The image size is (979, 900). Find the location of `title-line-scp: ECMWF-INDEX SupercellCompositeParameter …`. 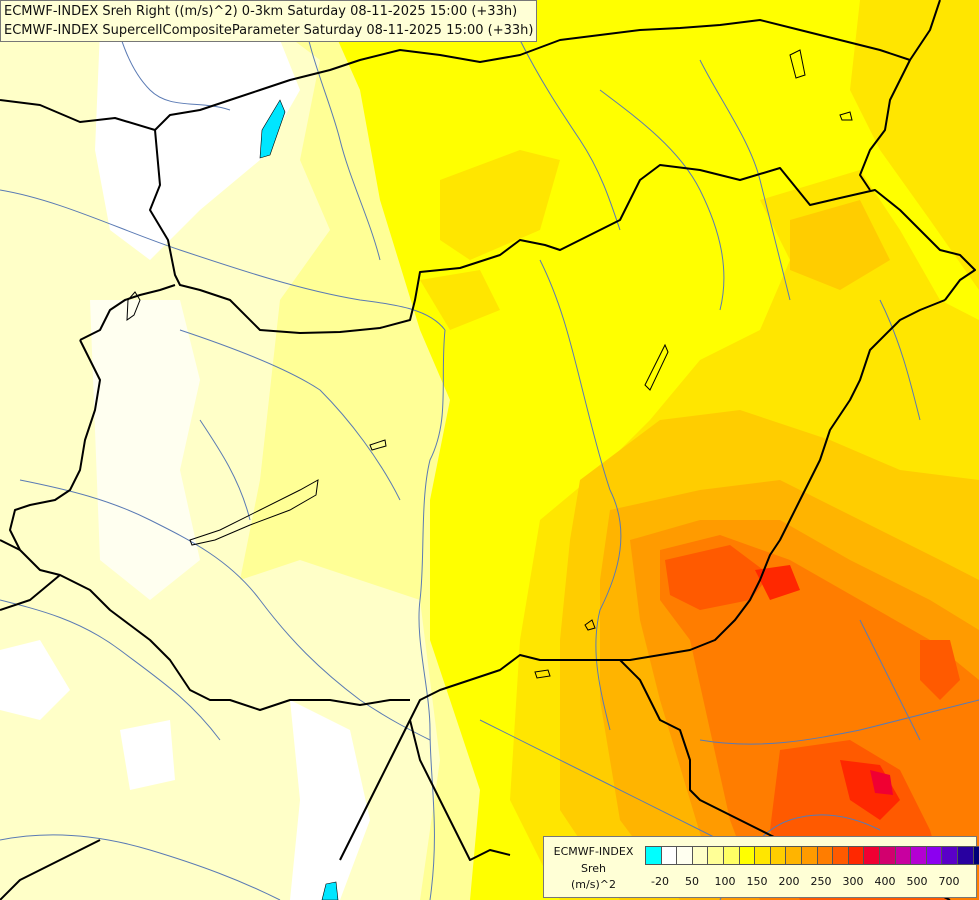

title-line-scp: ECMWF-INDEX SupercellCompositeParameter … is located at coordinates (269, 30).